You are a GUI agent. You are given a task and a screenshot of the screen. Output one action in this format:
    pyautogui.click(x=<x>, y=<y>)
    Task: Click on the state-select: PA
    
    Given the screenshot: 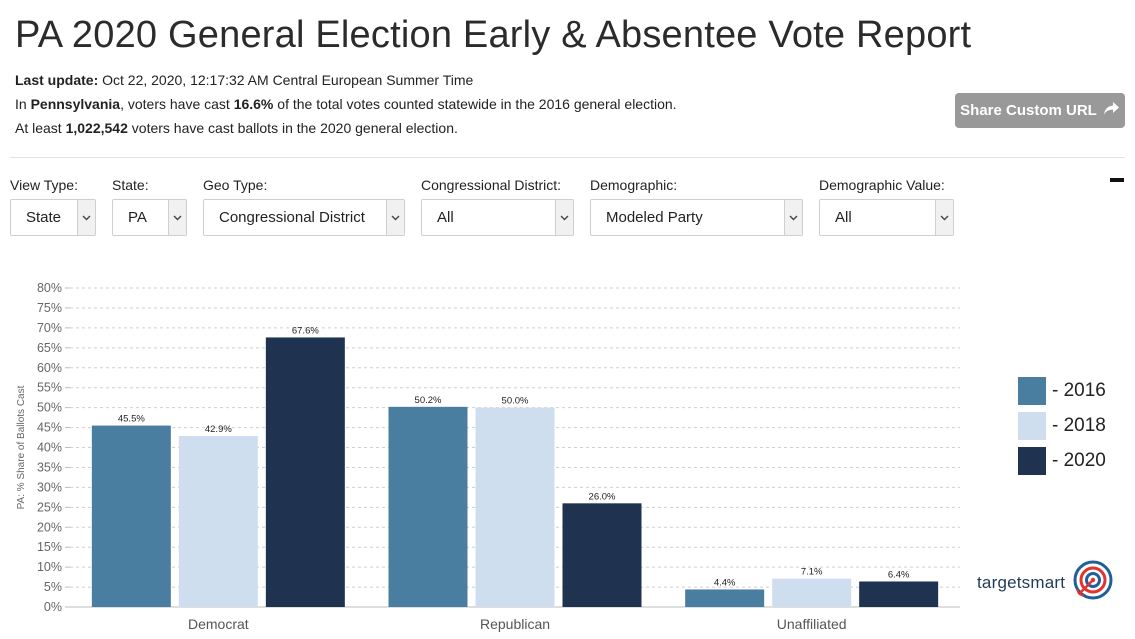 What is the action you would take?
    pyautogui.click(x=149, y=217)
    